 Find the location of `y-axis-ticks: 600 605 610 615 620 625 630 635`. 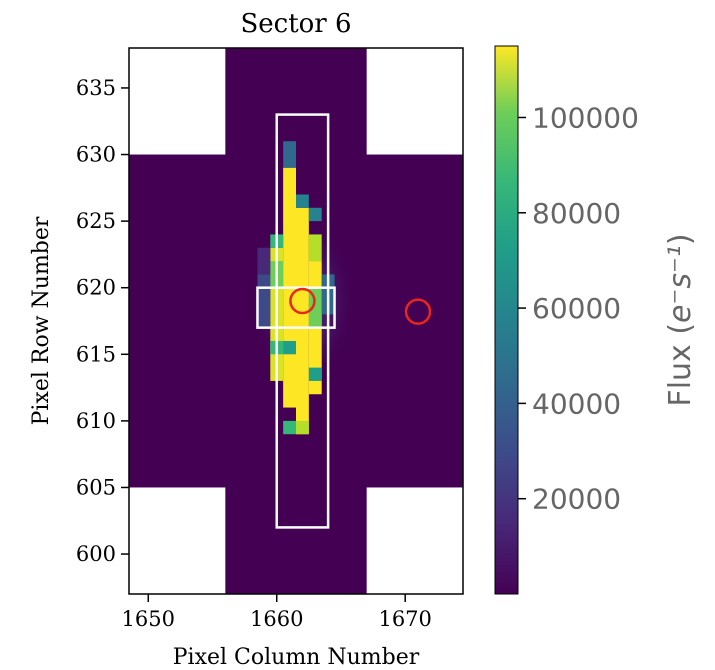

y-axis-ticks: 600 605 610 615 620 625 630 635 is located at coordinates (102, 321).